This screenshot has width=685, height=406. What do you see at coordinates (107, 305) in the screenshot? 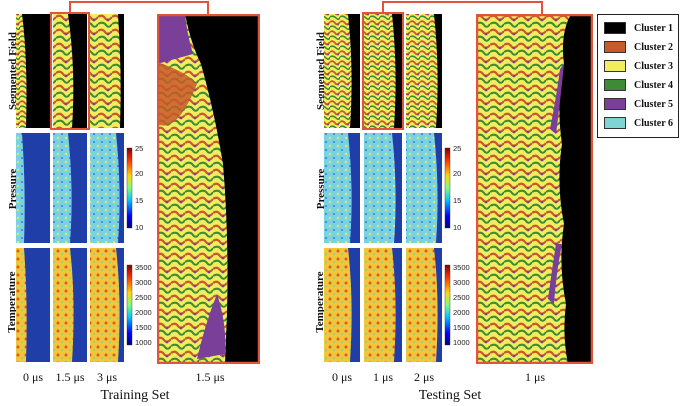
I see `training-temp-3us` at bounding box center [107, 305].